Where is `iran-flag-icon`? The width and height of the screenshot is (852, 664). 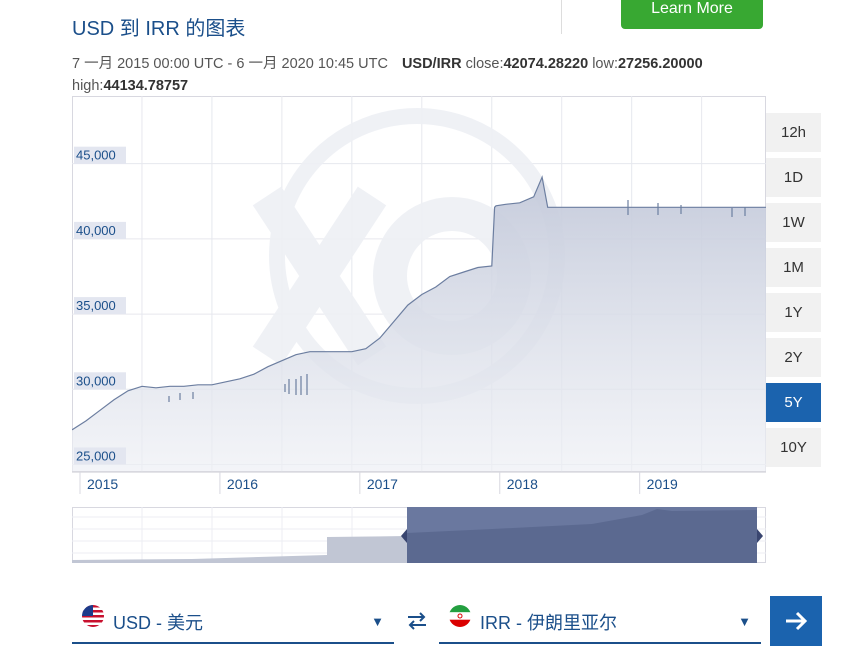 iran-flag-icon is located at coordinates (460, 616).